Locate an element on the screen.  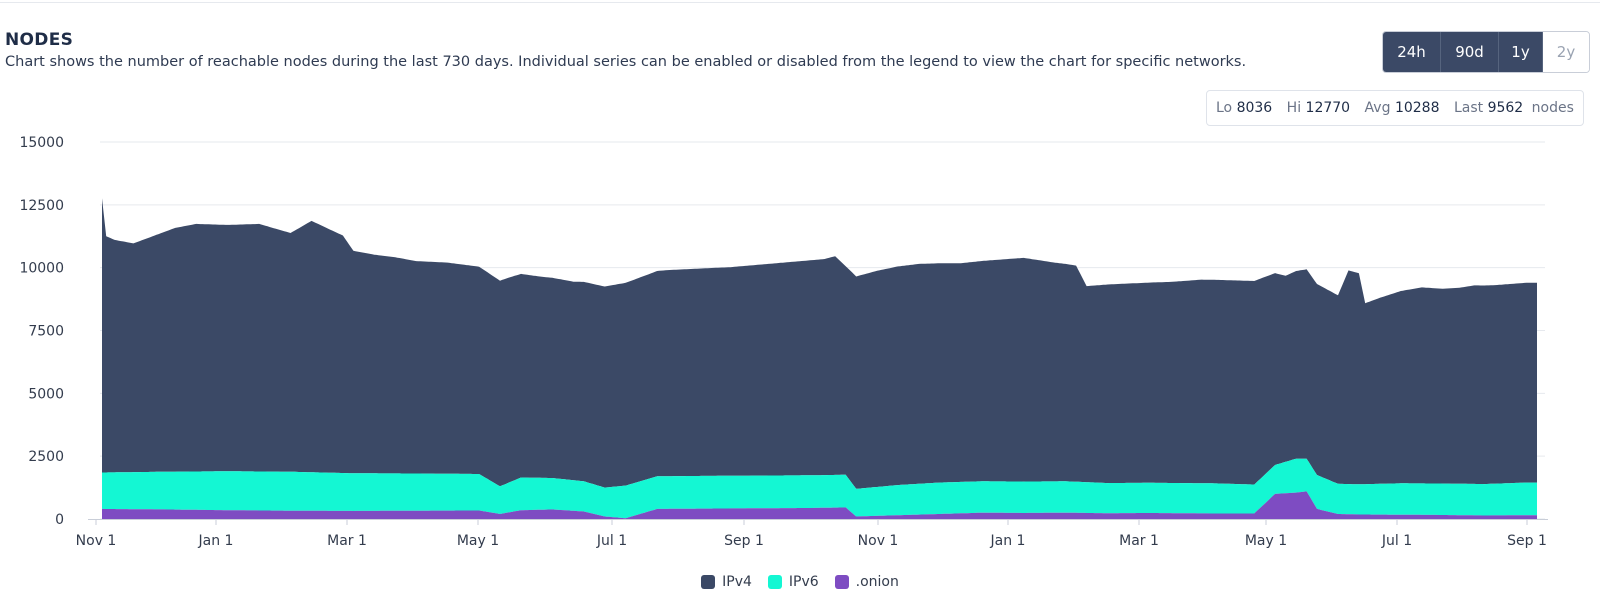
legend-item-onion: .onion is located at coordinates (866, 582).